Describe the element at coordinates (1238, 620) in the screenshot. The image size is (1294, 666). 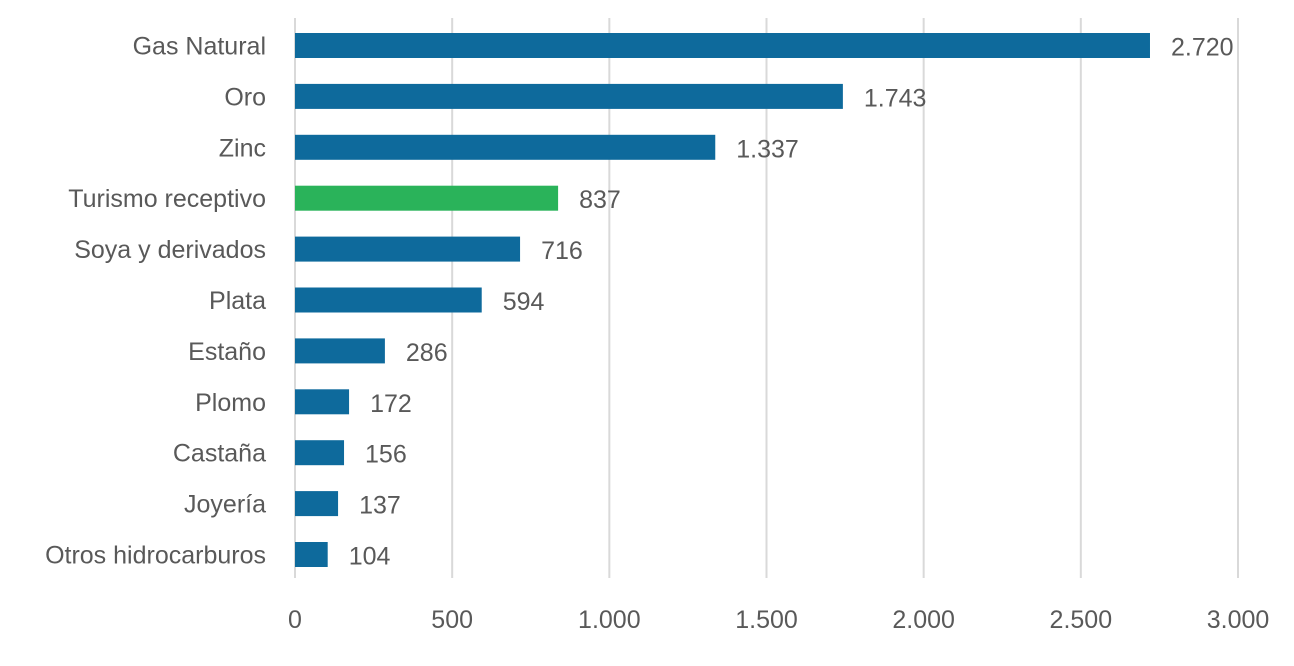
I see `x-tick-label: 3.000` at that location.